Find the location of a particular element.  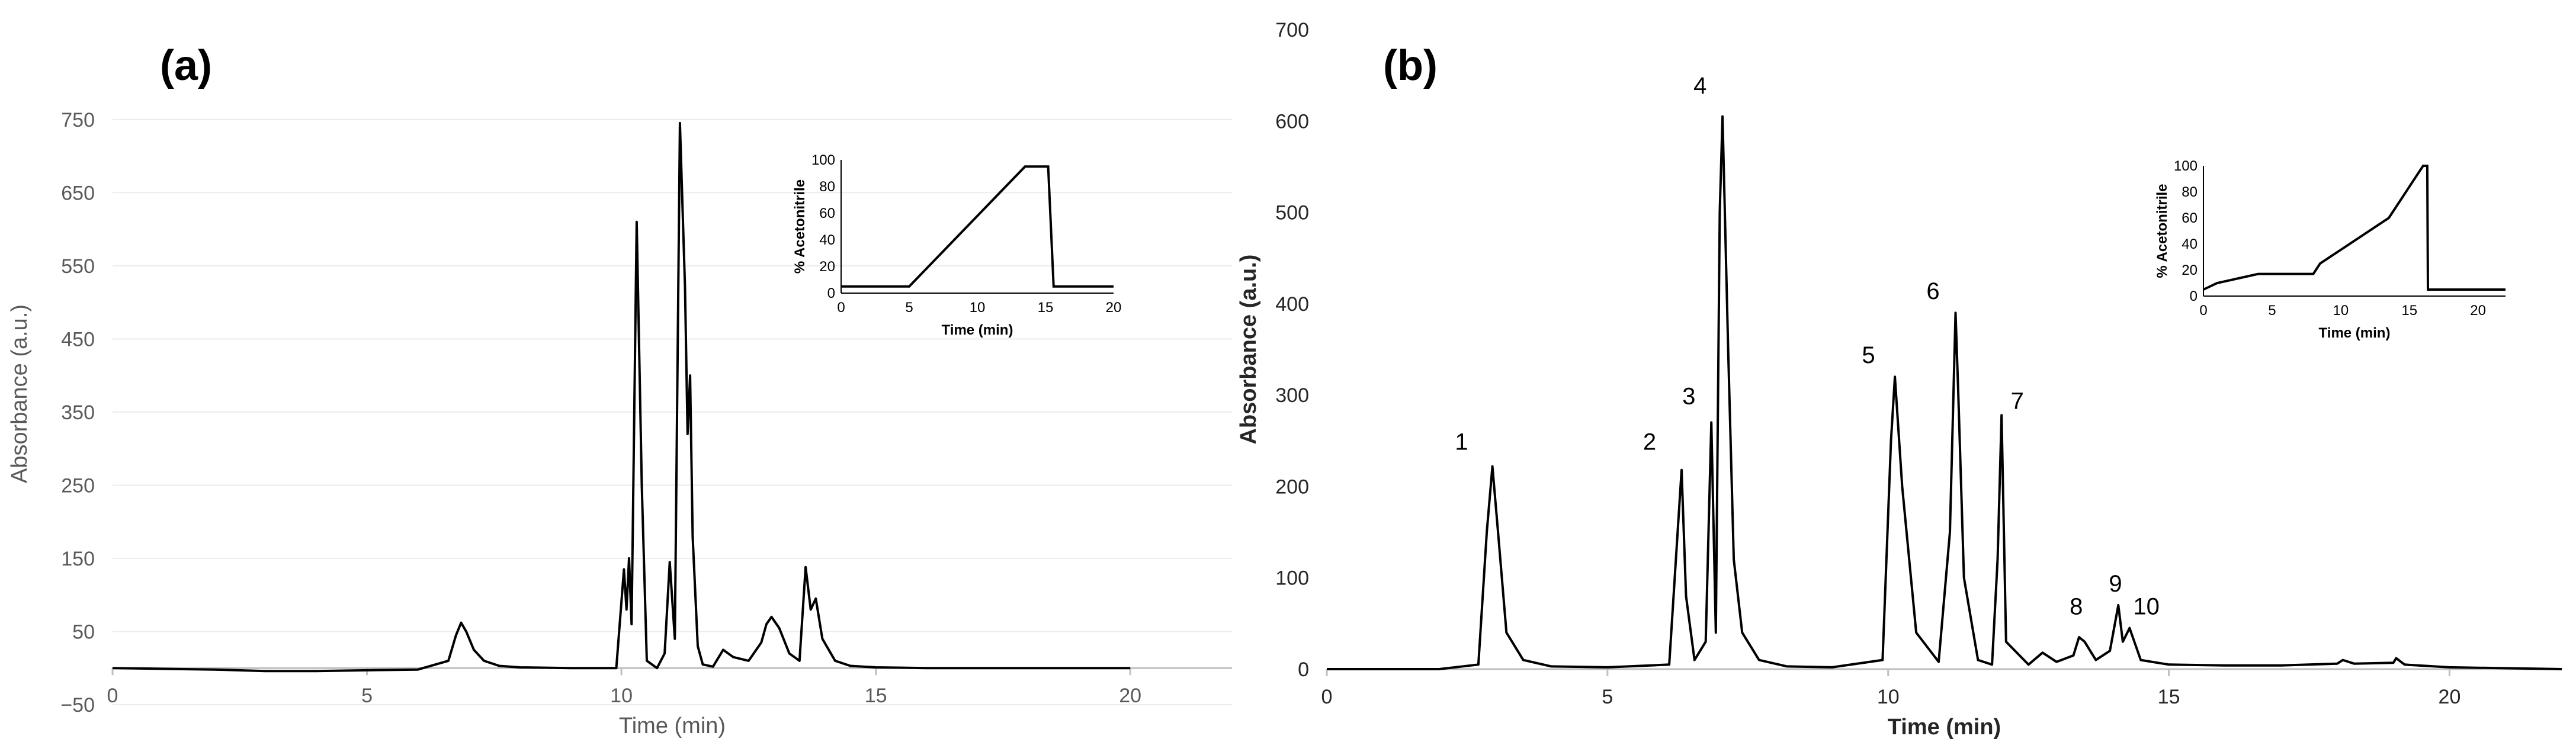

y-tick-label: 250 is located at coordinates (78, 485).